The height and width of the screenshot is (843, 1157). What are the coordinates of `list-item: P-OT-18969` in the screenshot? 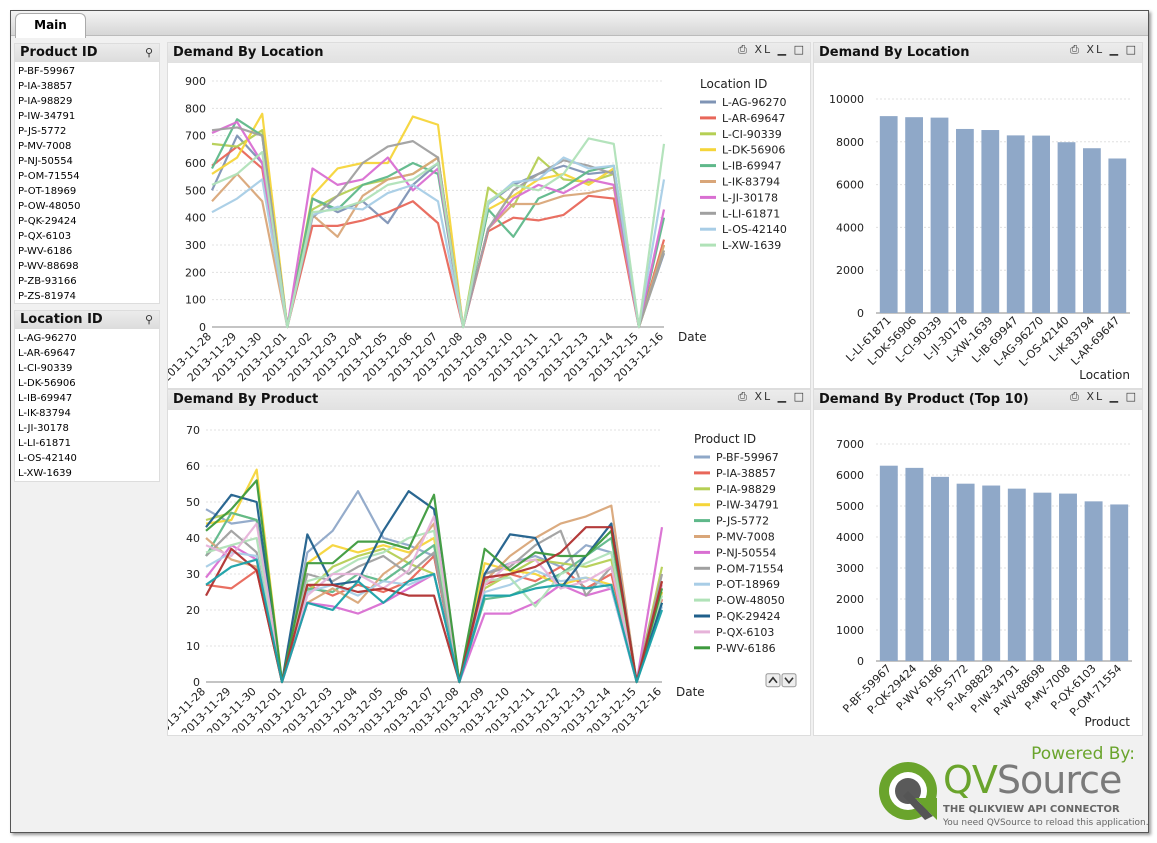 It's located at (47, 191).